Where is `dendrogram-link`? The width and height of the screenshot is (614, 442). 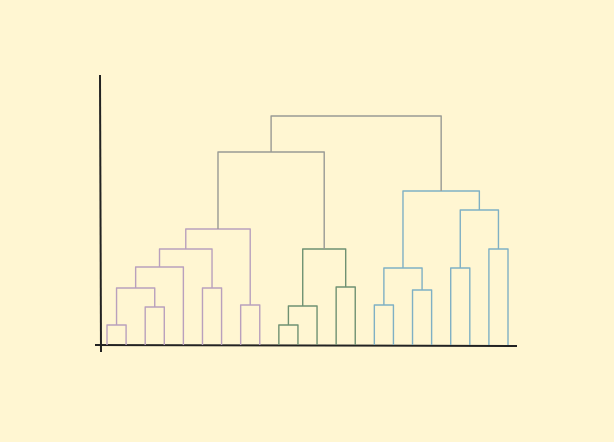 dendrogram-link is located at coordinates (356, 153).